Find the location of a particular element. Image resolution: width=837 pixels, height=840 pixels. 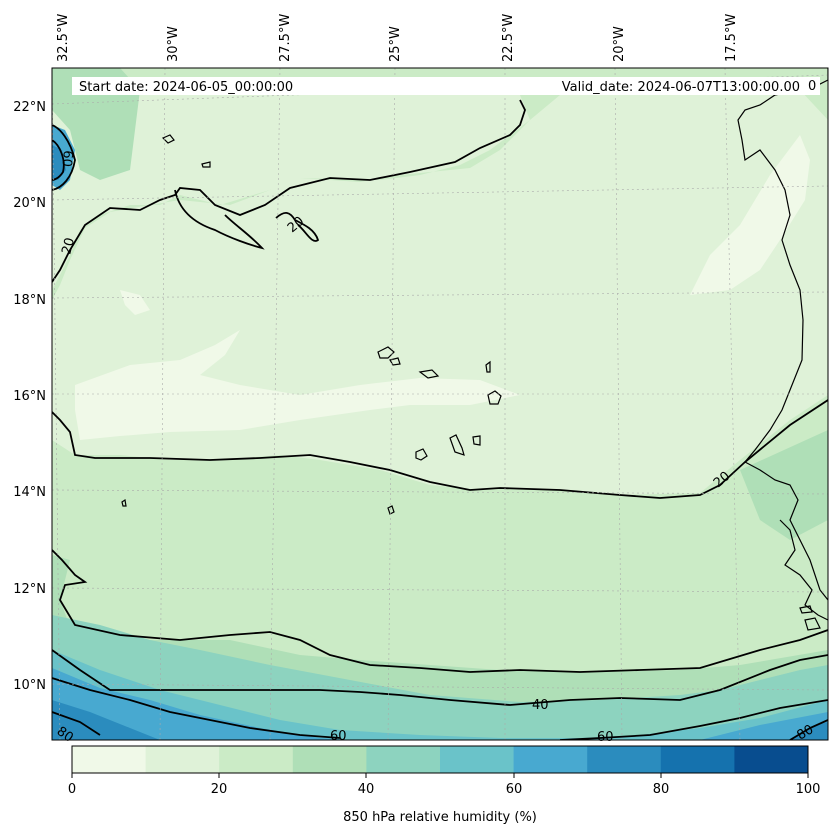

valid-date-label: Valid_date: 2024-06-07T13:00:00.00 is located at coordinates (681, 87).